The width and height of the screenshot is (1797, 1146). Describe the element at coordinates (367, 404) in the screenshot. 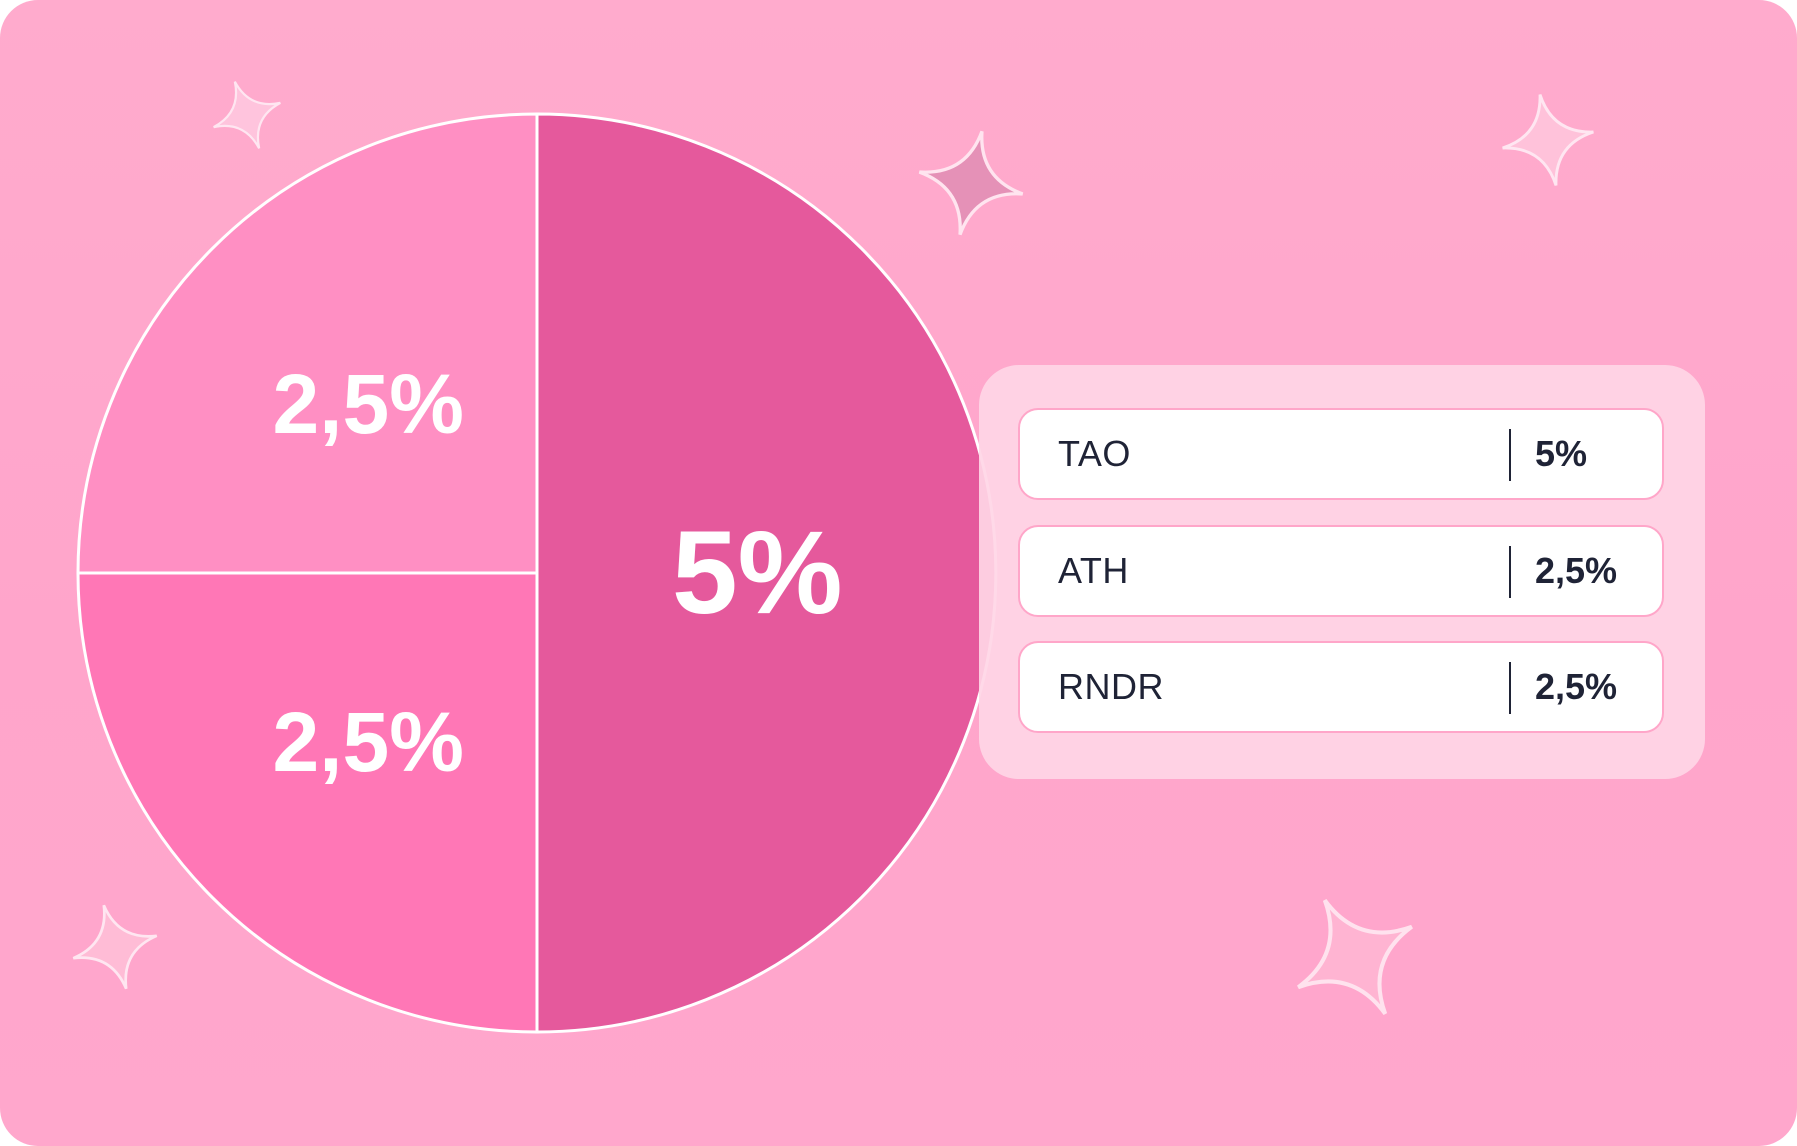

I see `pie-label-rndr: 2,5%` at that location.